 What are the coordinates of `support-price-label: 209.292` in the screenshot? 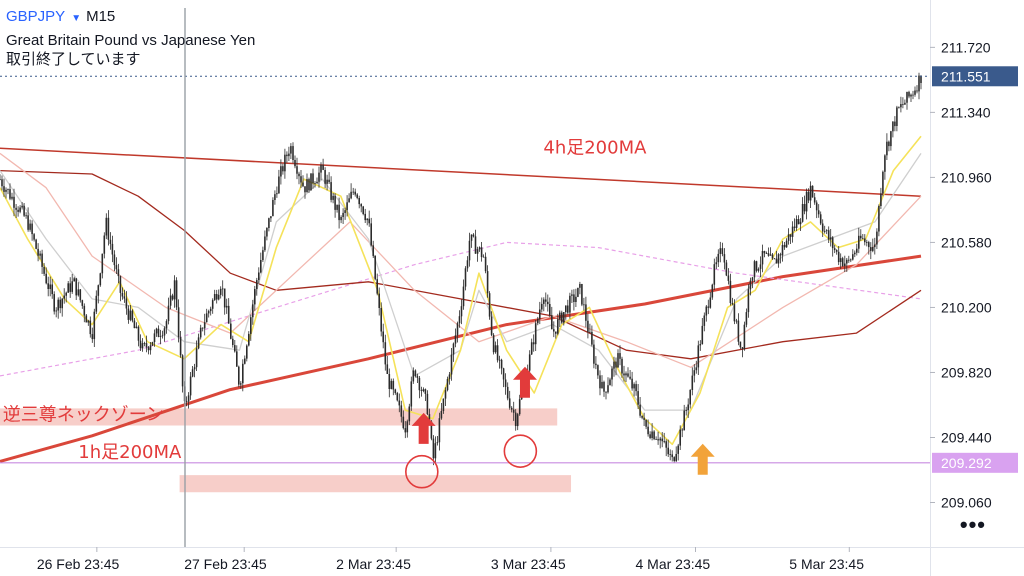 It's located at (966, 463).